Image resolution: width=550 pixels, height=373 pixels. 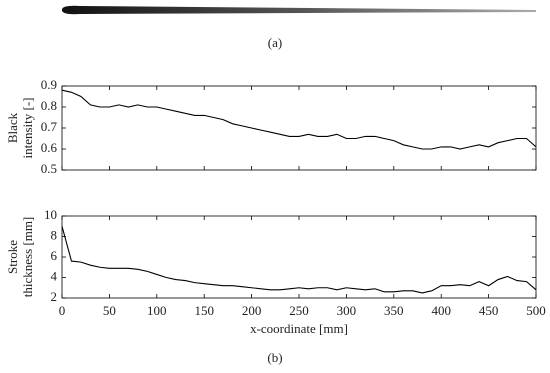 I want to click on y-tick-label: 0.5, so click(x=49, y=168).